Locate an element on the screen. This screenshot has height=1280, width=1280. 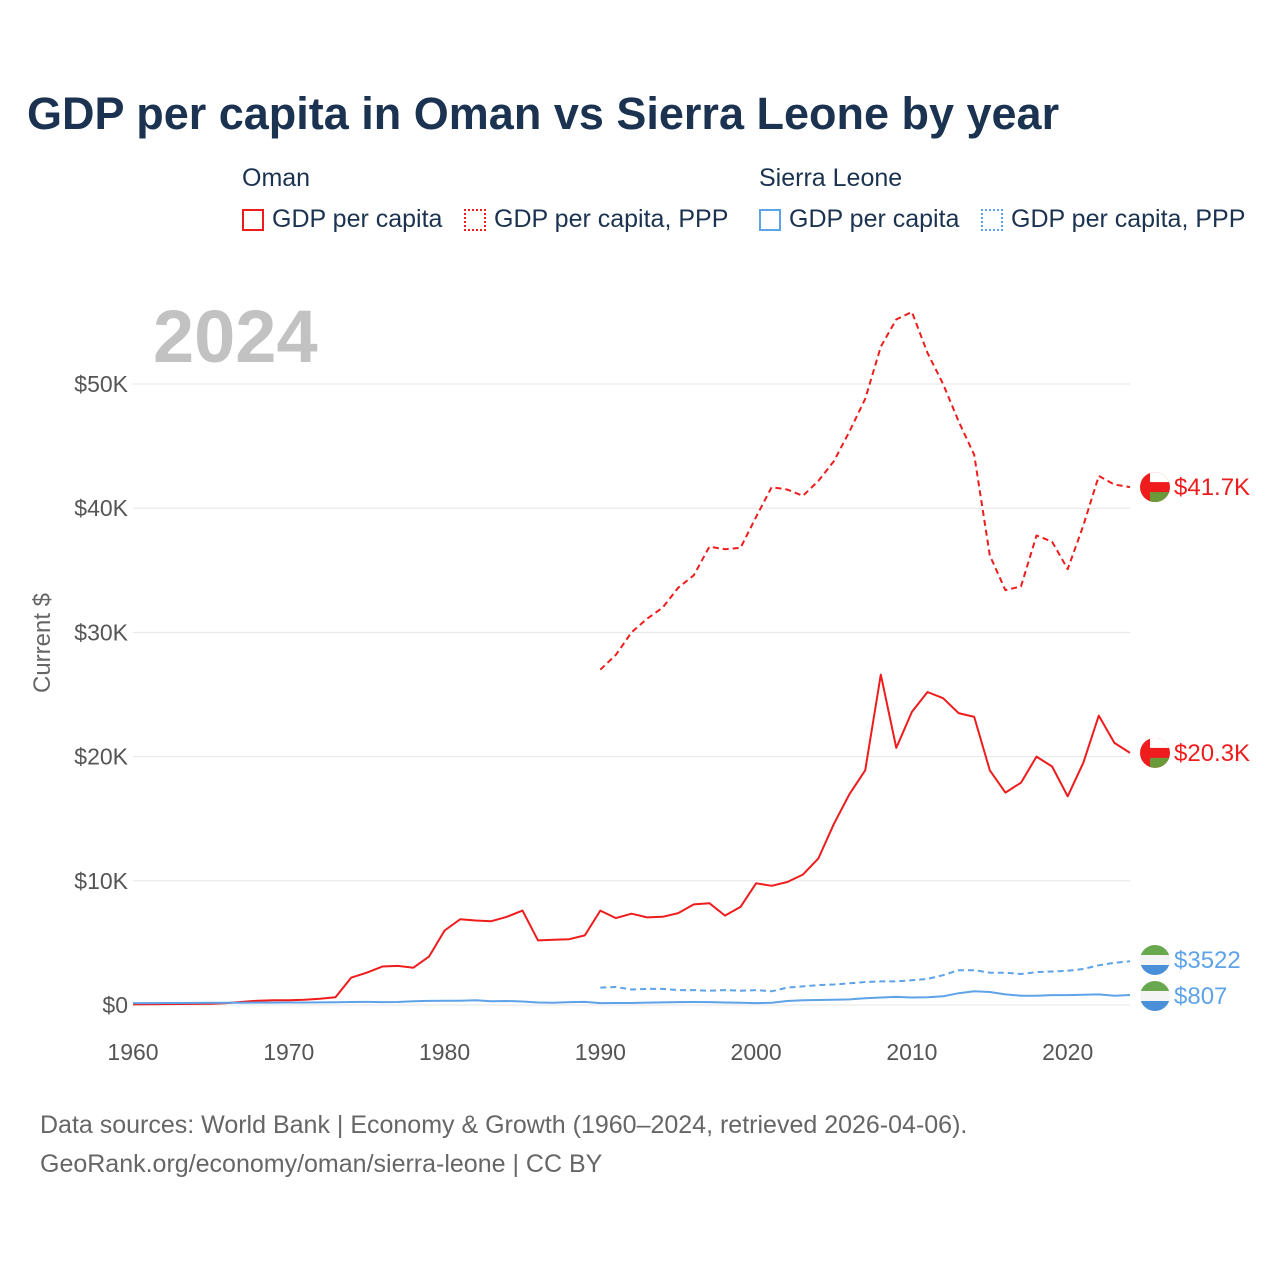
x-tick-label: 2010 is located at coordinates (911, 1052).